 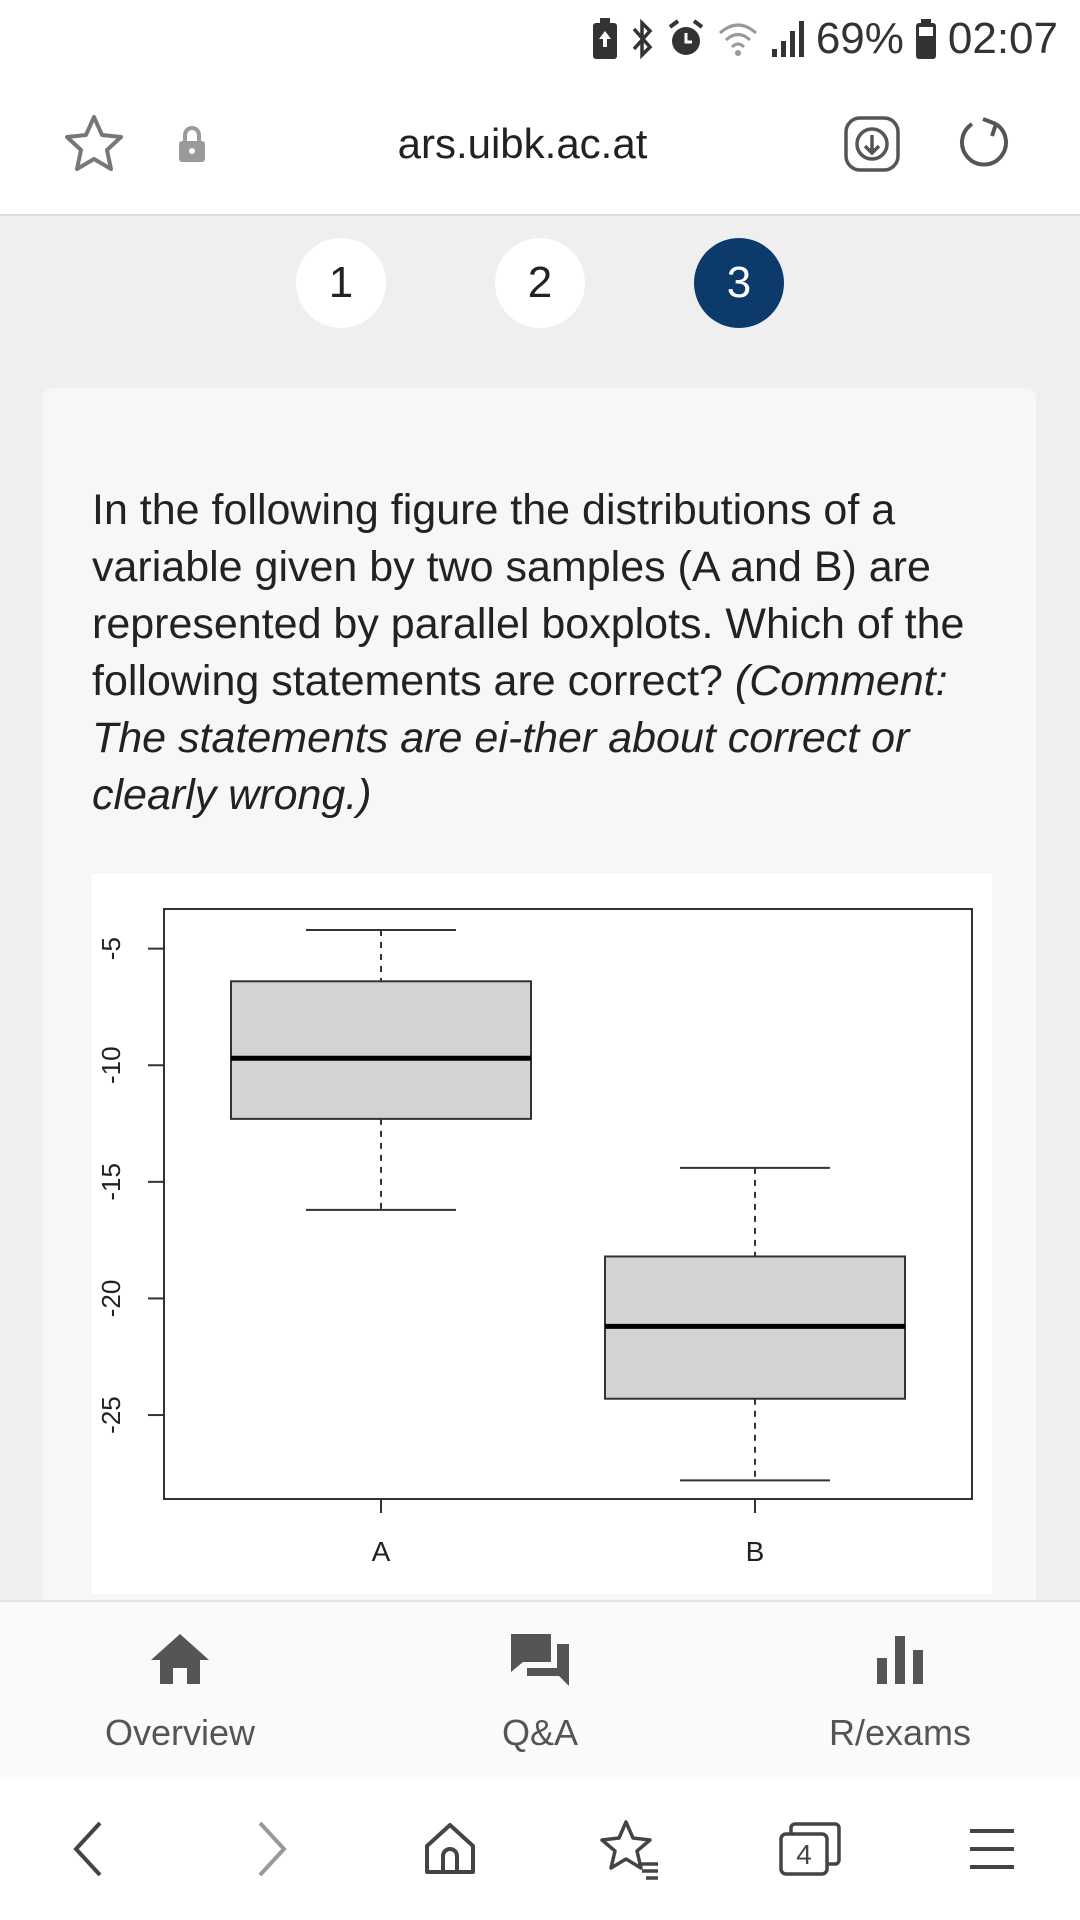 What do you see at coordinates (872, 144) in the screenshot?
I see `download-icon` at bounding box center [872, 144].